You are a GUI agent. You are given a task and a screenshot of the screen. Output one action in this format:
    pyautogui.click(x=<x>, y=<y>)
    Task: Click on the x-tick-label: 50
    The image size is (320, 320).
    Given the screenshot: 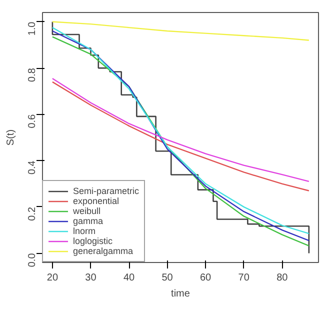 What is the action you would take?
    pyautogui.click(x=168, y=278)
    